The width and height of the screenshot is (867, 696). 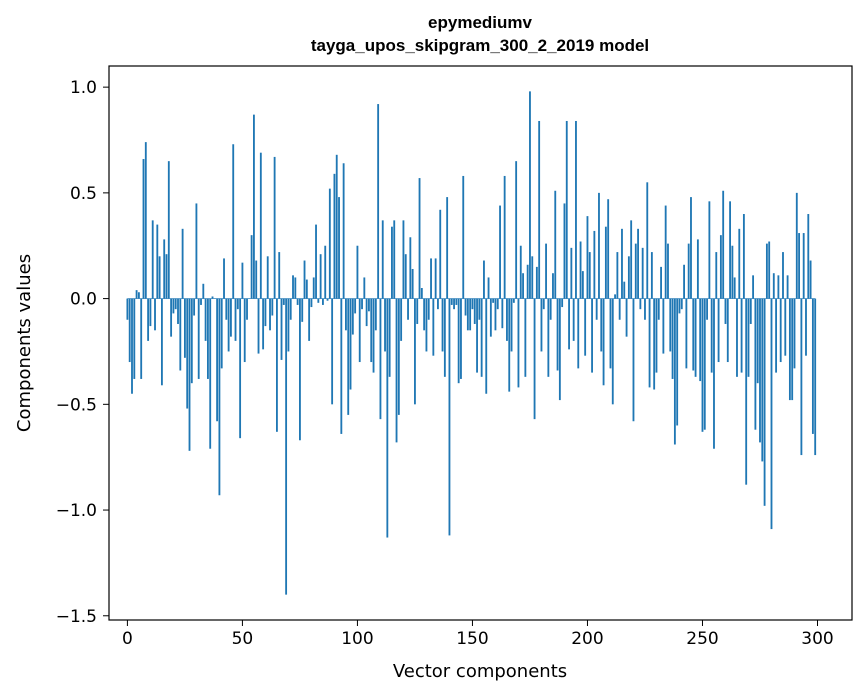 I want to click on x-axis-label: Vector components, so click(x=480, y=671).